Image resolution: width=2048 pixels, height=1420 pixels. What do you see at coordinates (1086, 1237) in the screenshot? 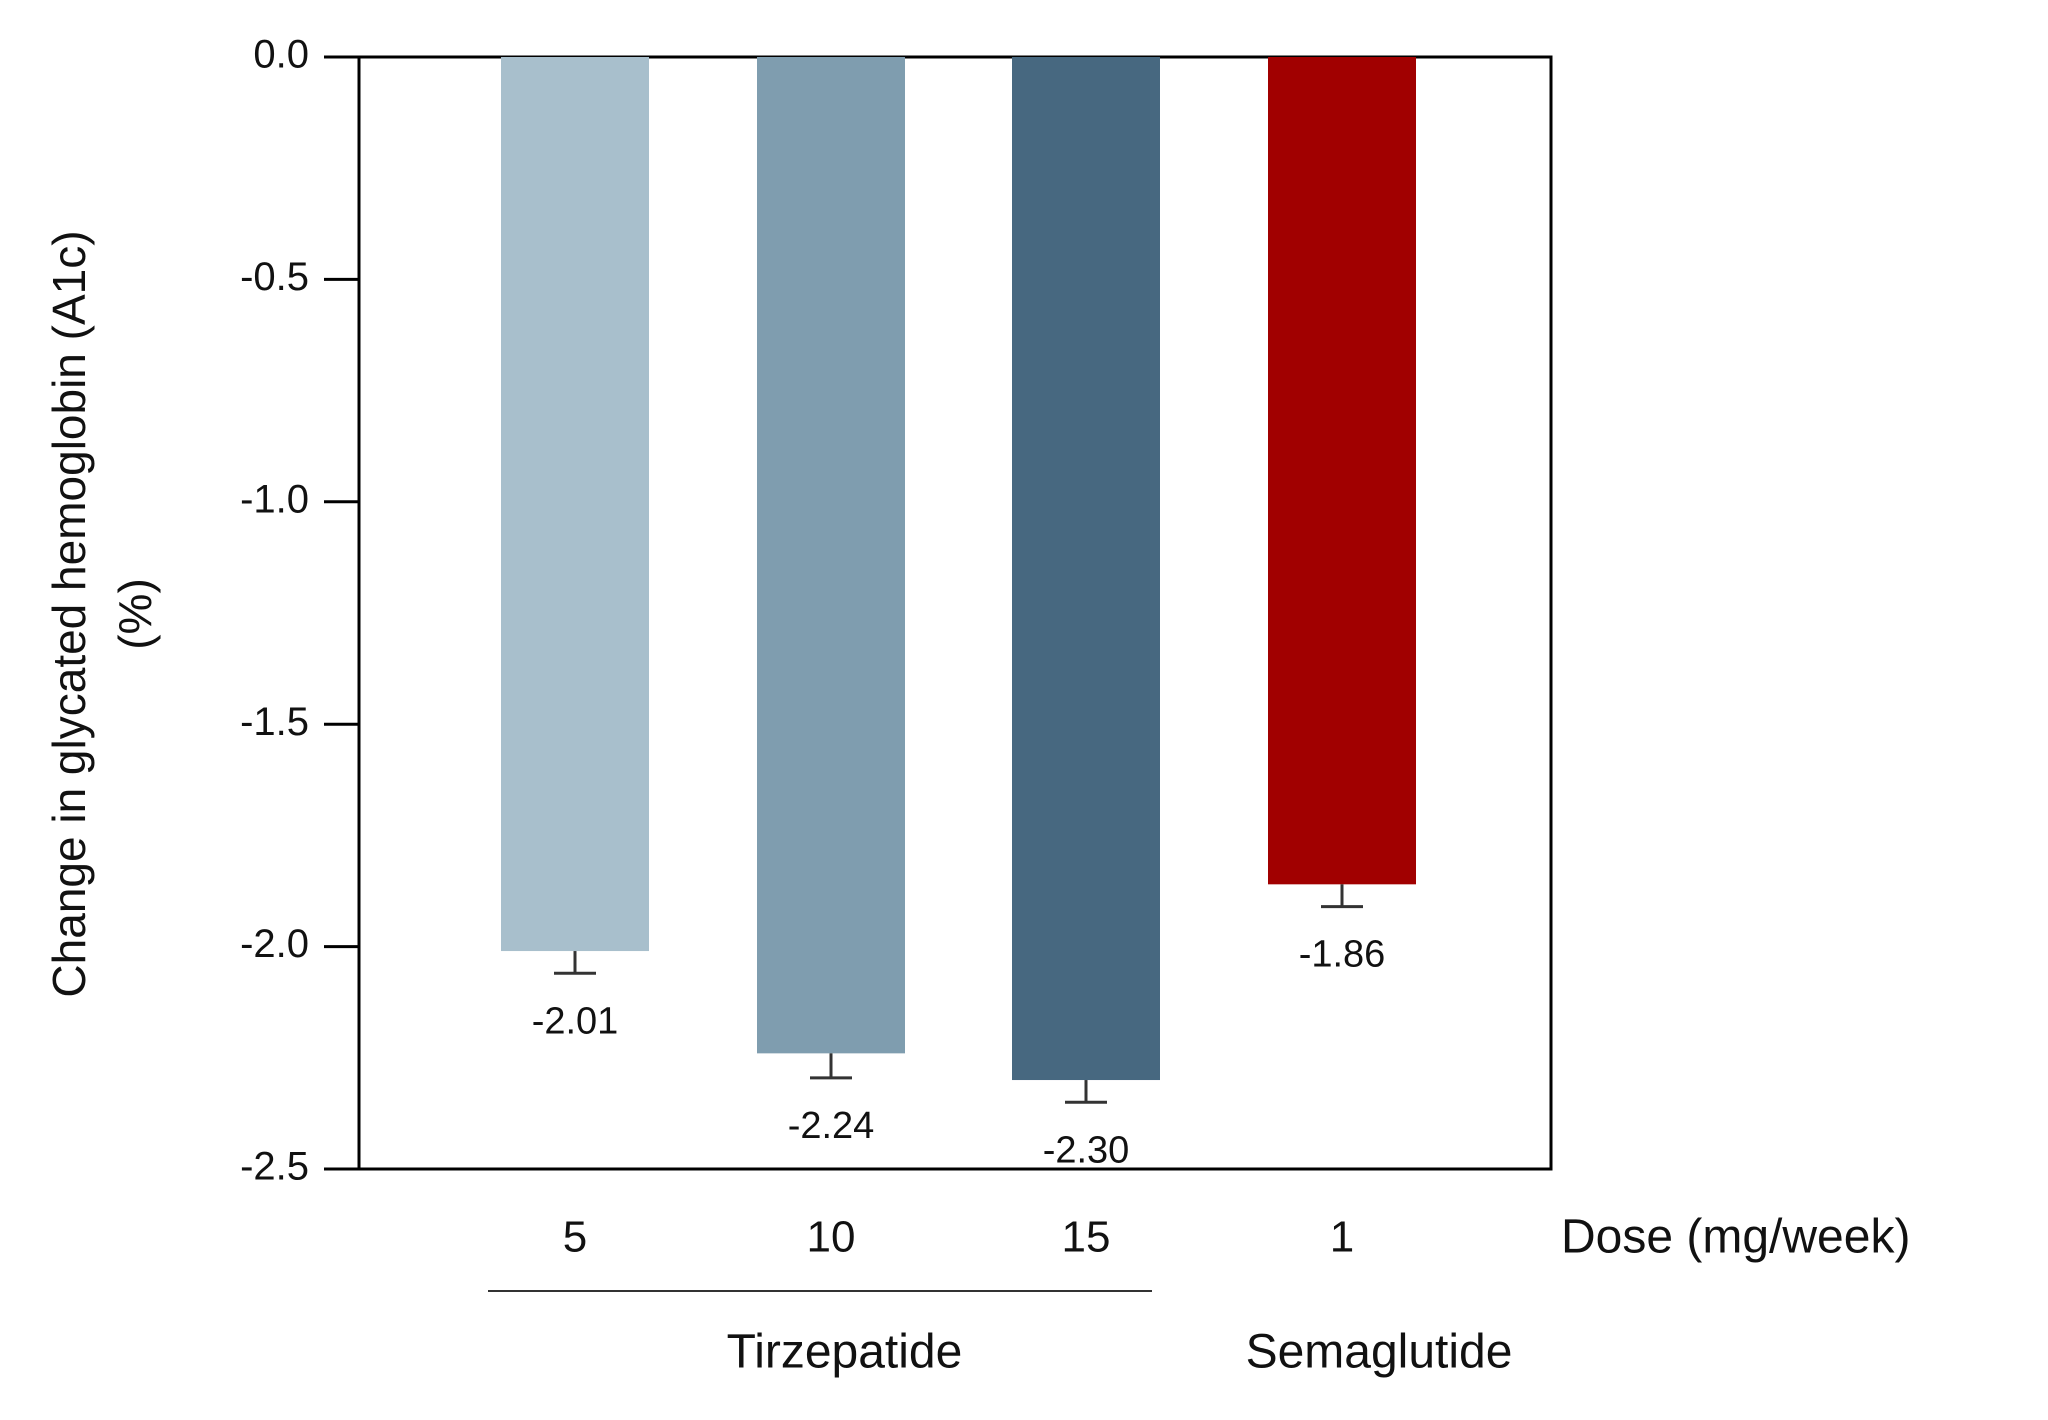
I see `x-tick-label: 15` at bounding box center [1086, 1237].